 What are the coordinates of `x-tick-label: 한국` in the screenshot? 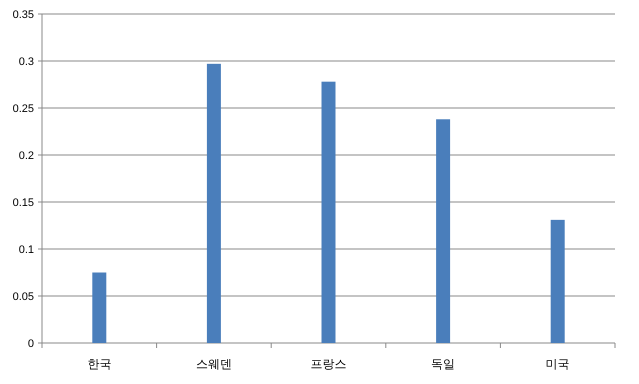 It's located at (99, 364).